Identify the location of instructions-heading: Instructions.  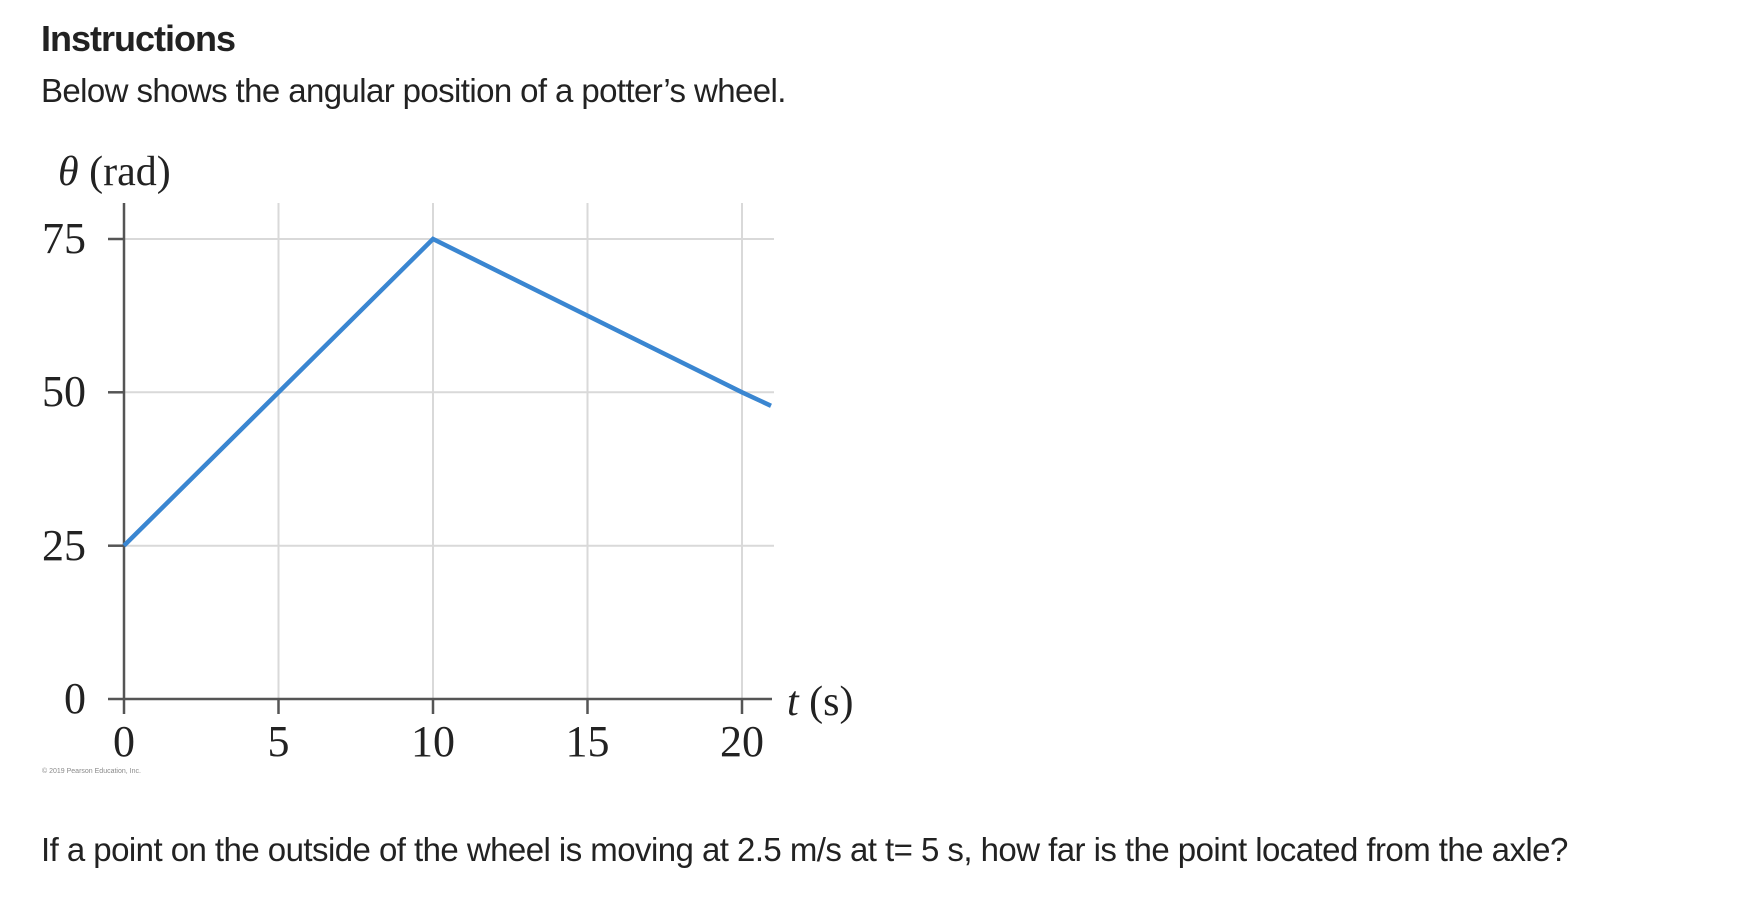
(138, 38).